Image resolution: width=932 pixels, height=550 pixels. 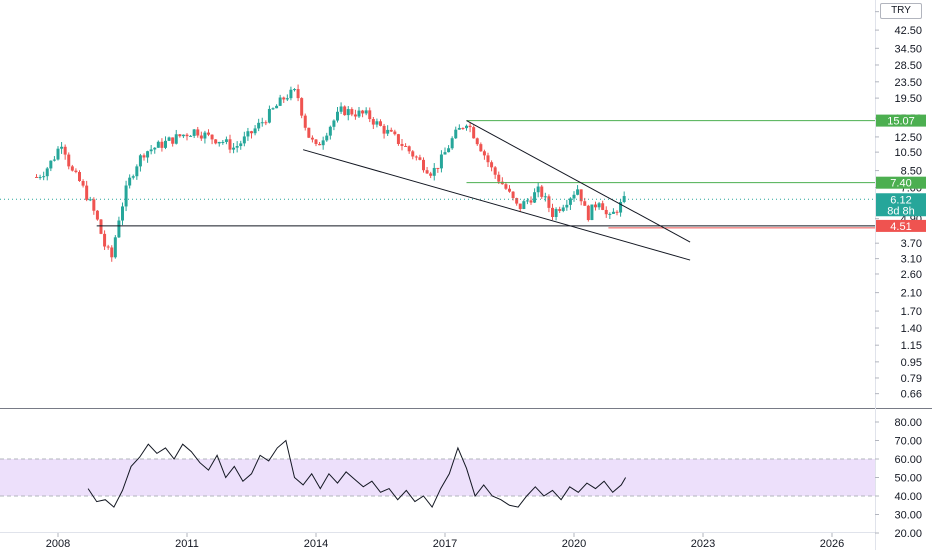 What do you see at coordinates (357, 474) in the screenshot?
I see `rsi-line` at bounding box center [357, 474].